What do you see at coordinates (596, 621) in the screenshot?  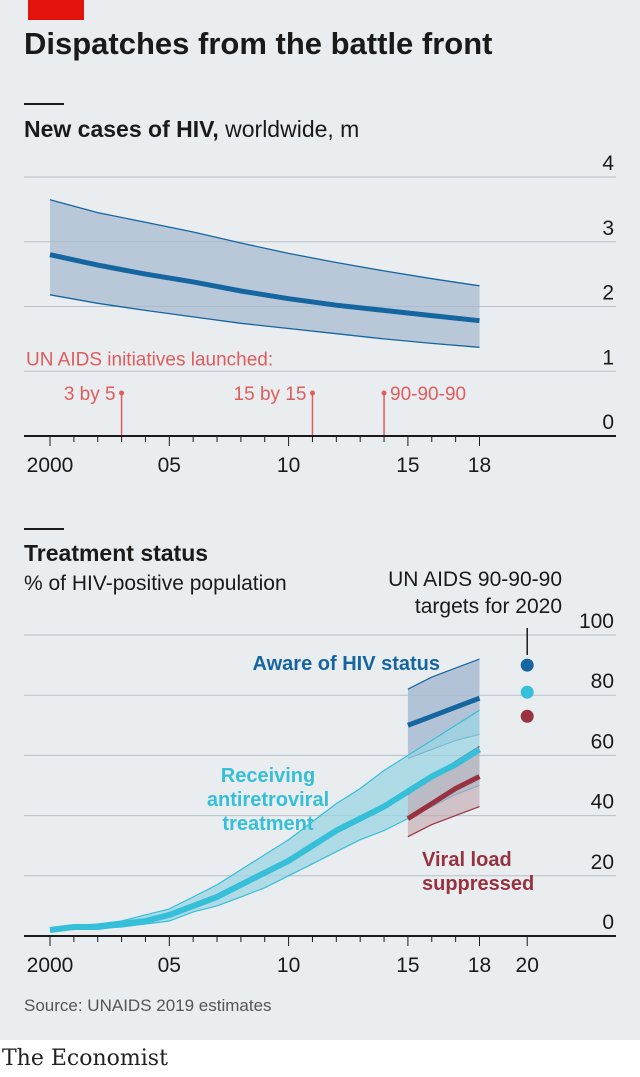 I see `y-tick-label-100: 100` at bounding box center [596, 621].